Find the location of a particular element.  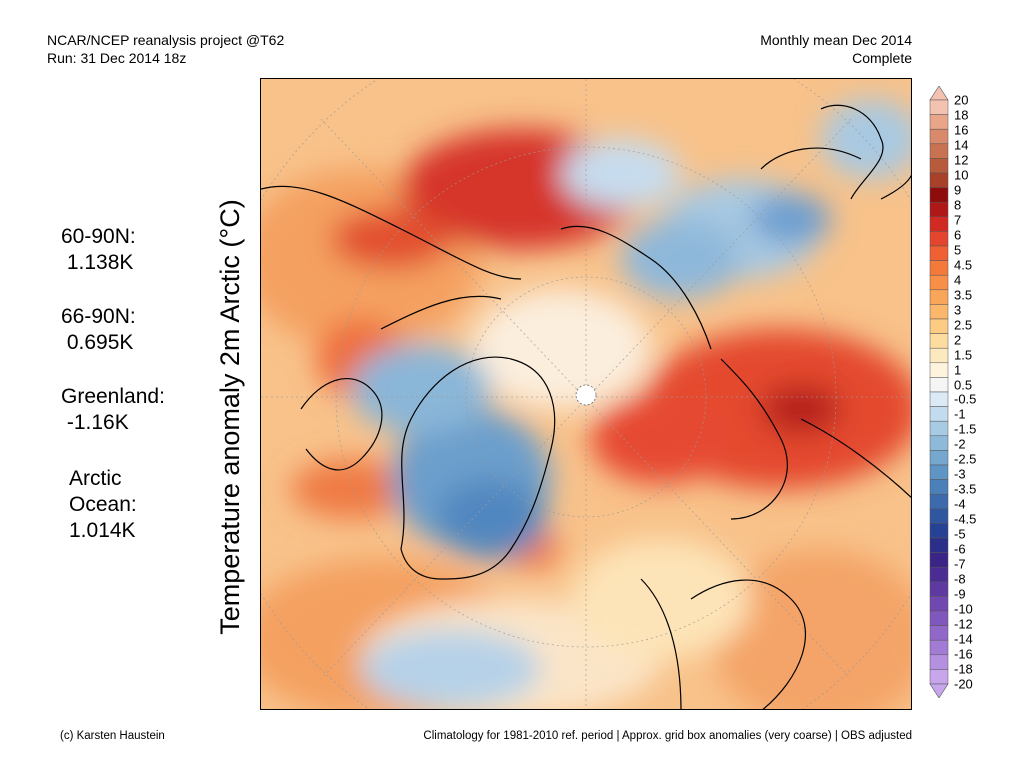

colorbar-tick-label: 18 is located at coordinates (961, 115).